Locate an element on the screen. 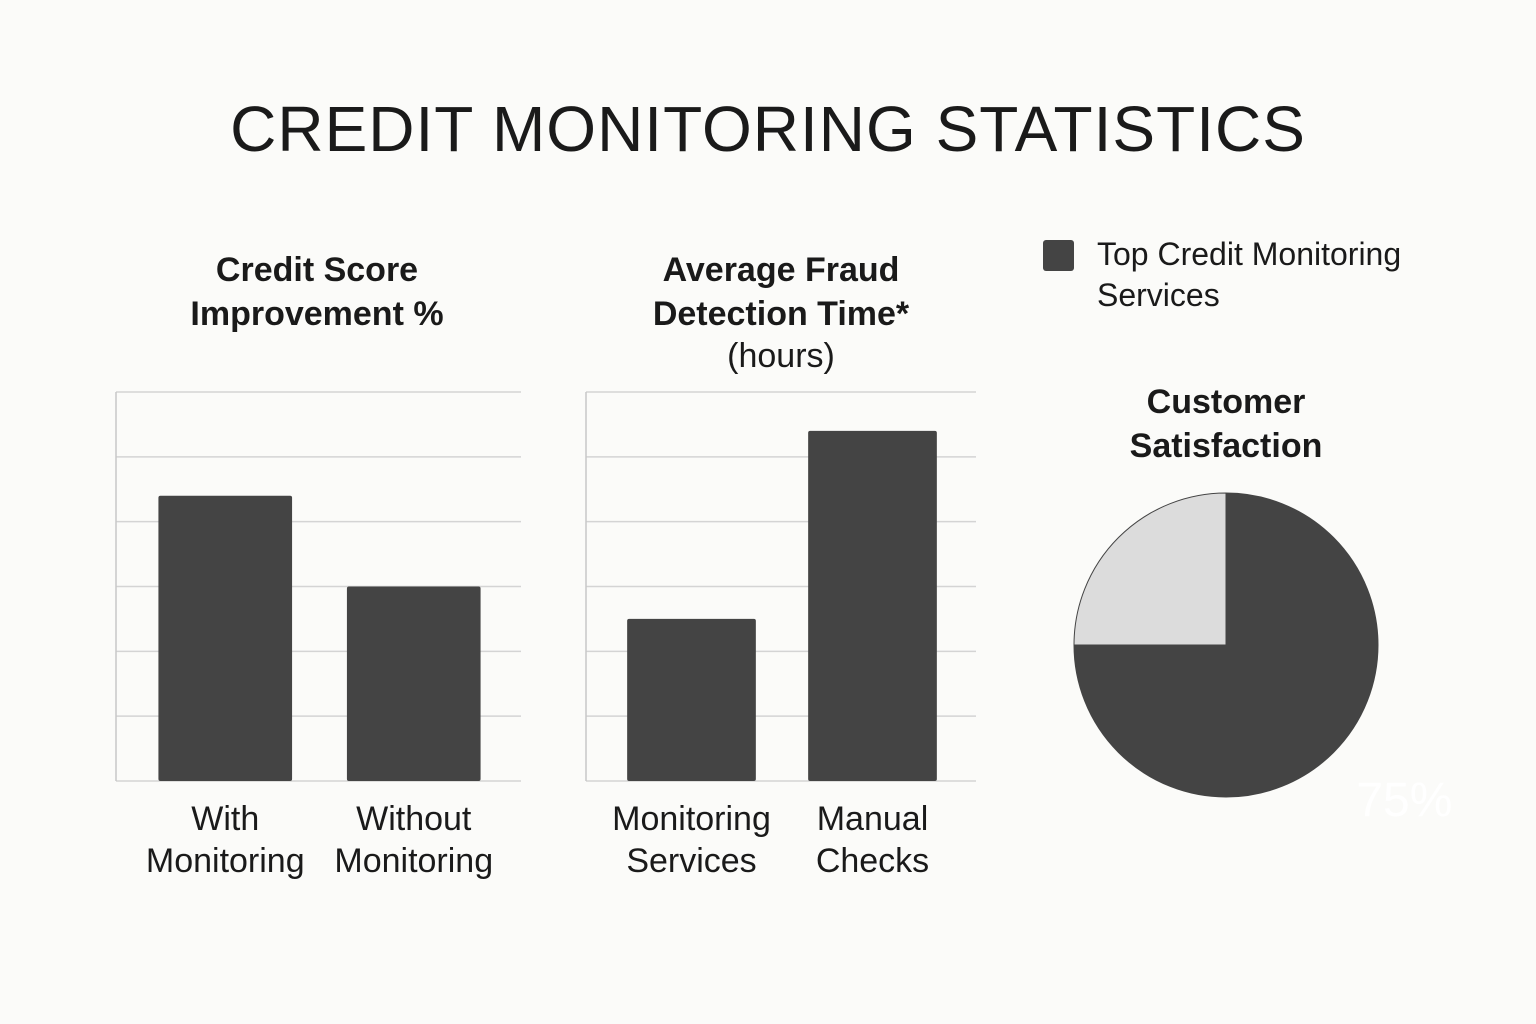 This screenshot has width=1536, height=1024. legend-label: Top Credit Monitoring Services is located at coordinates (1249, 274).